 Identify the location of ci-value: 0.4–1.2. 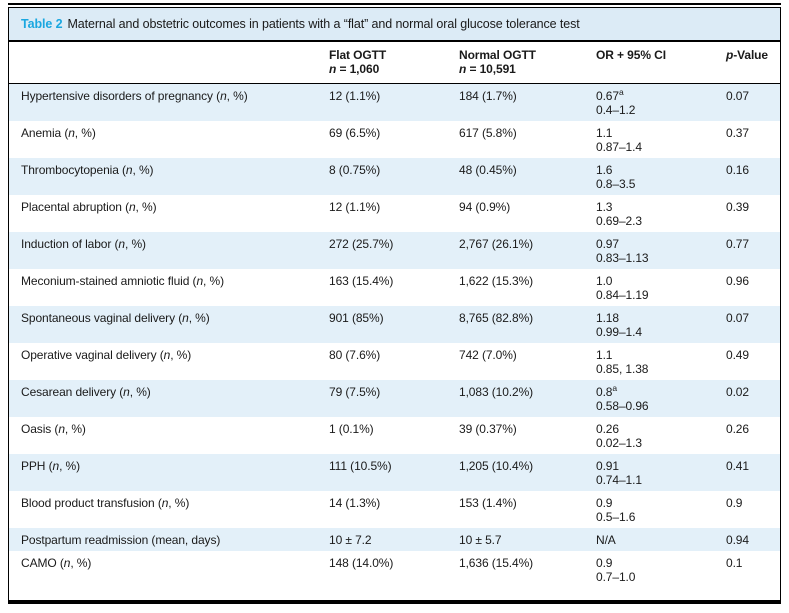
(616, 110).